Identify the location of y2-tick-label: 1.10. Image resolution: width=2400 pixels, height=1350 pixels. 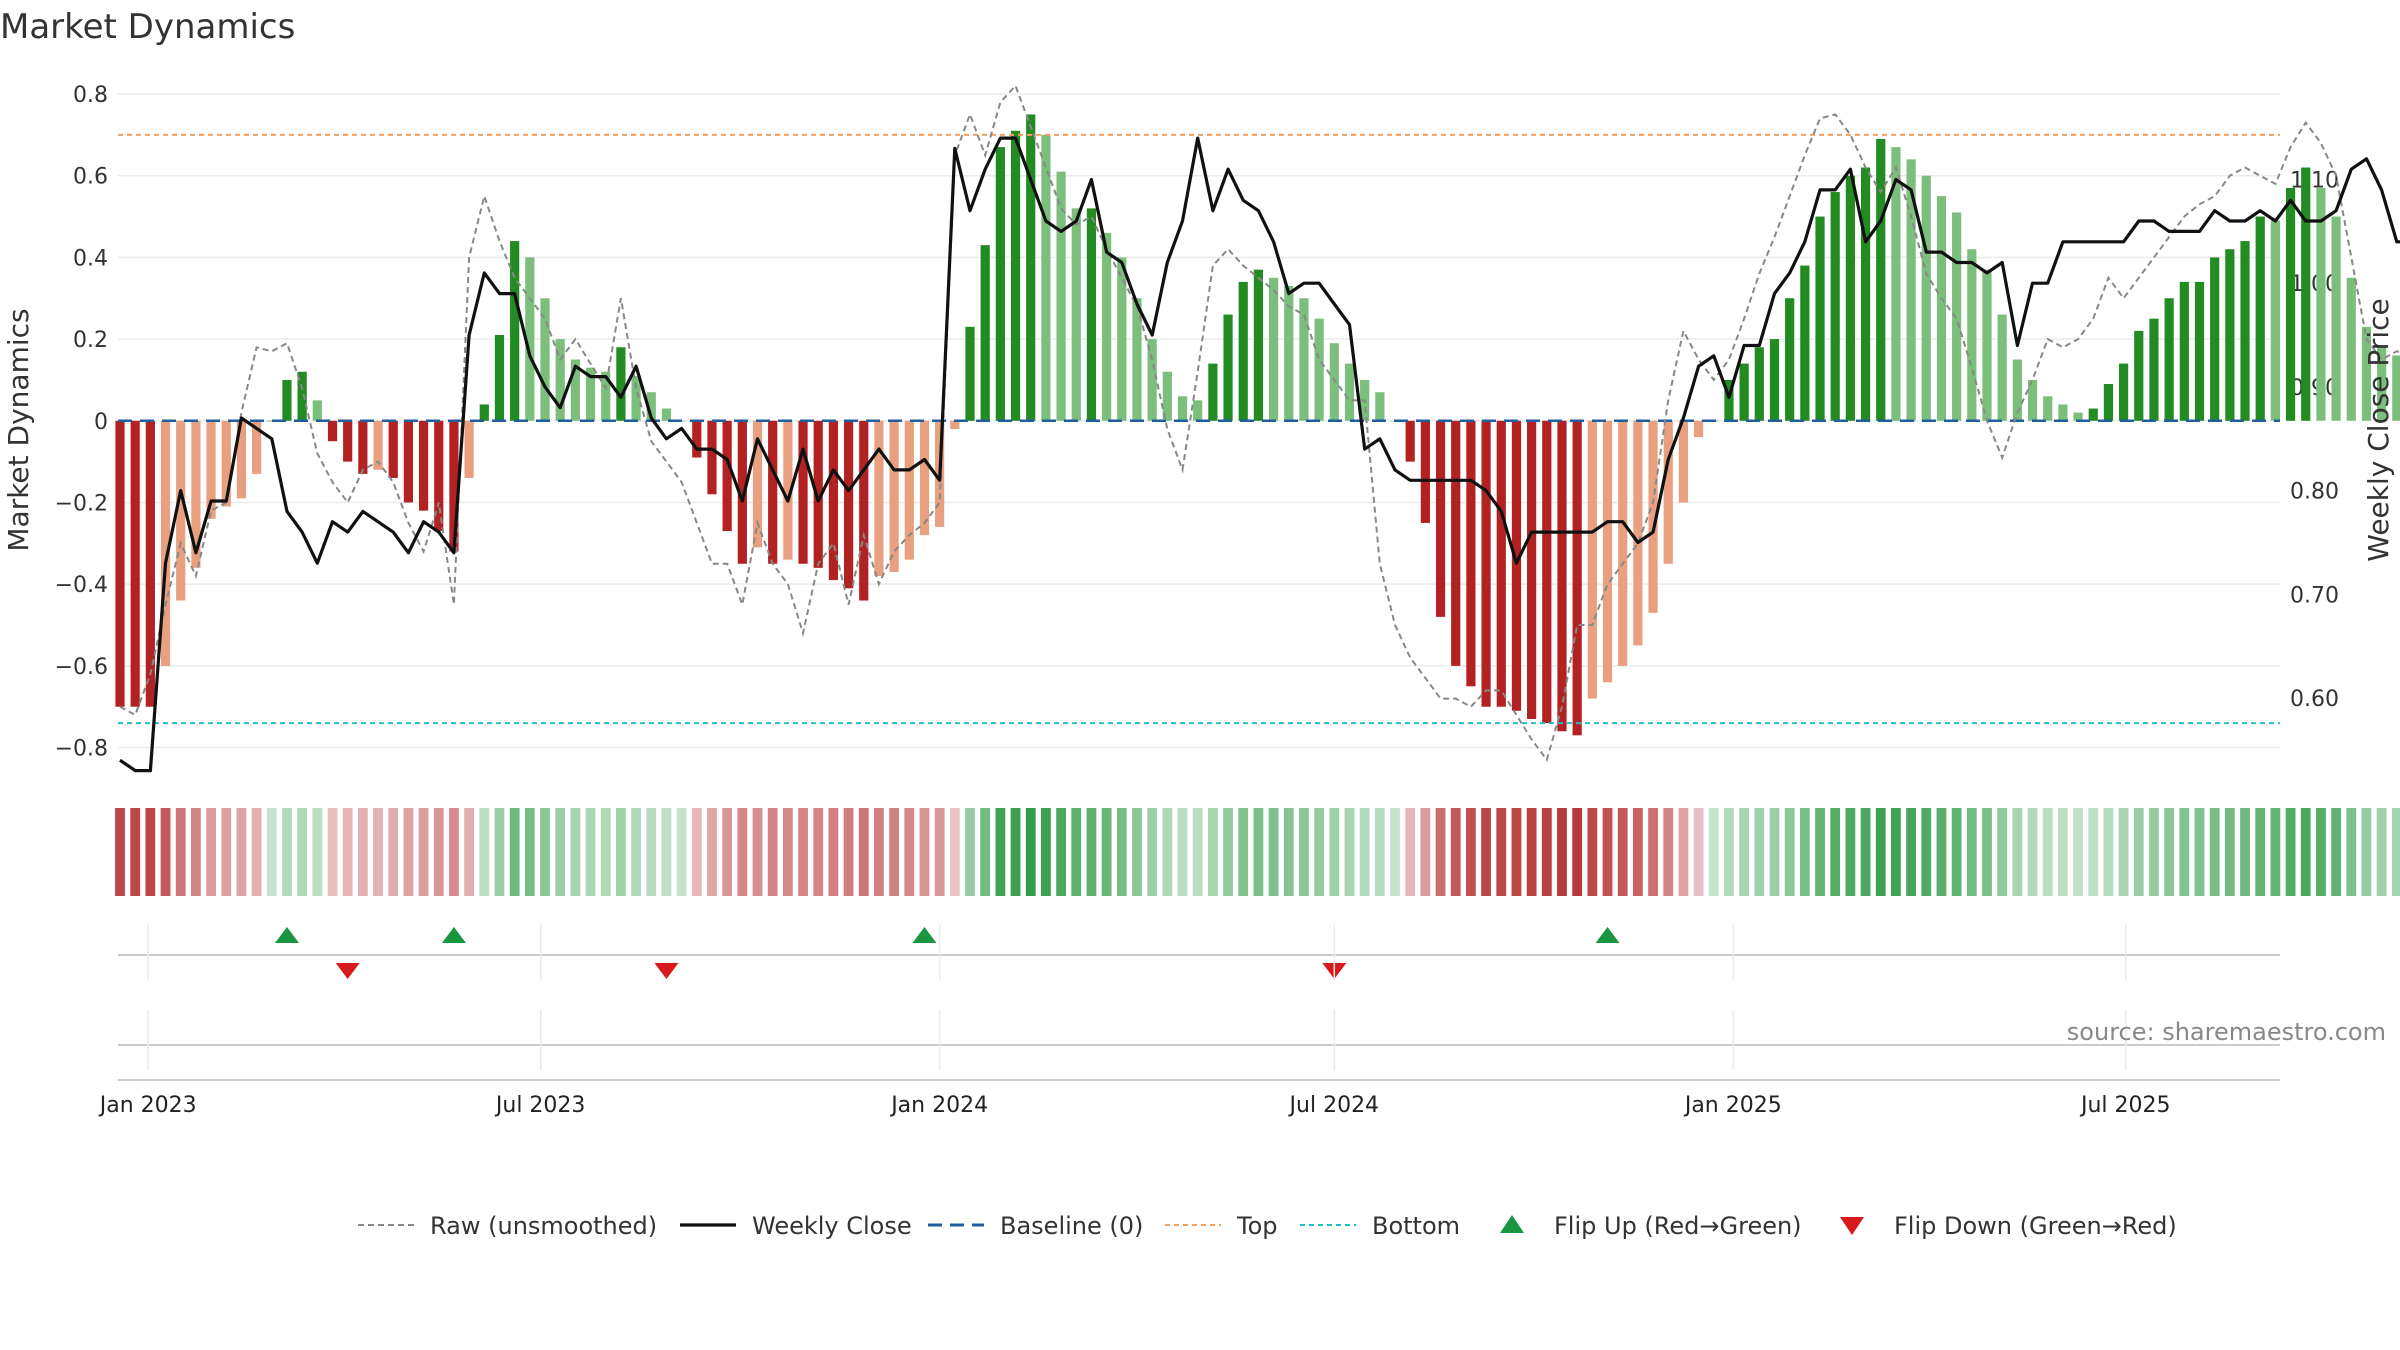
(2314, 181).